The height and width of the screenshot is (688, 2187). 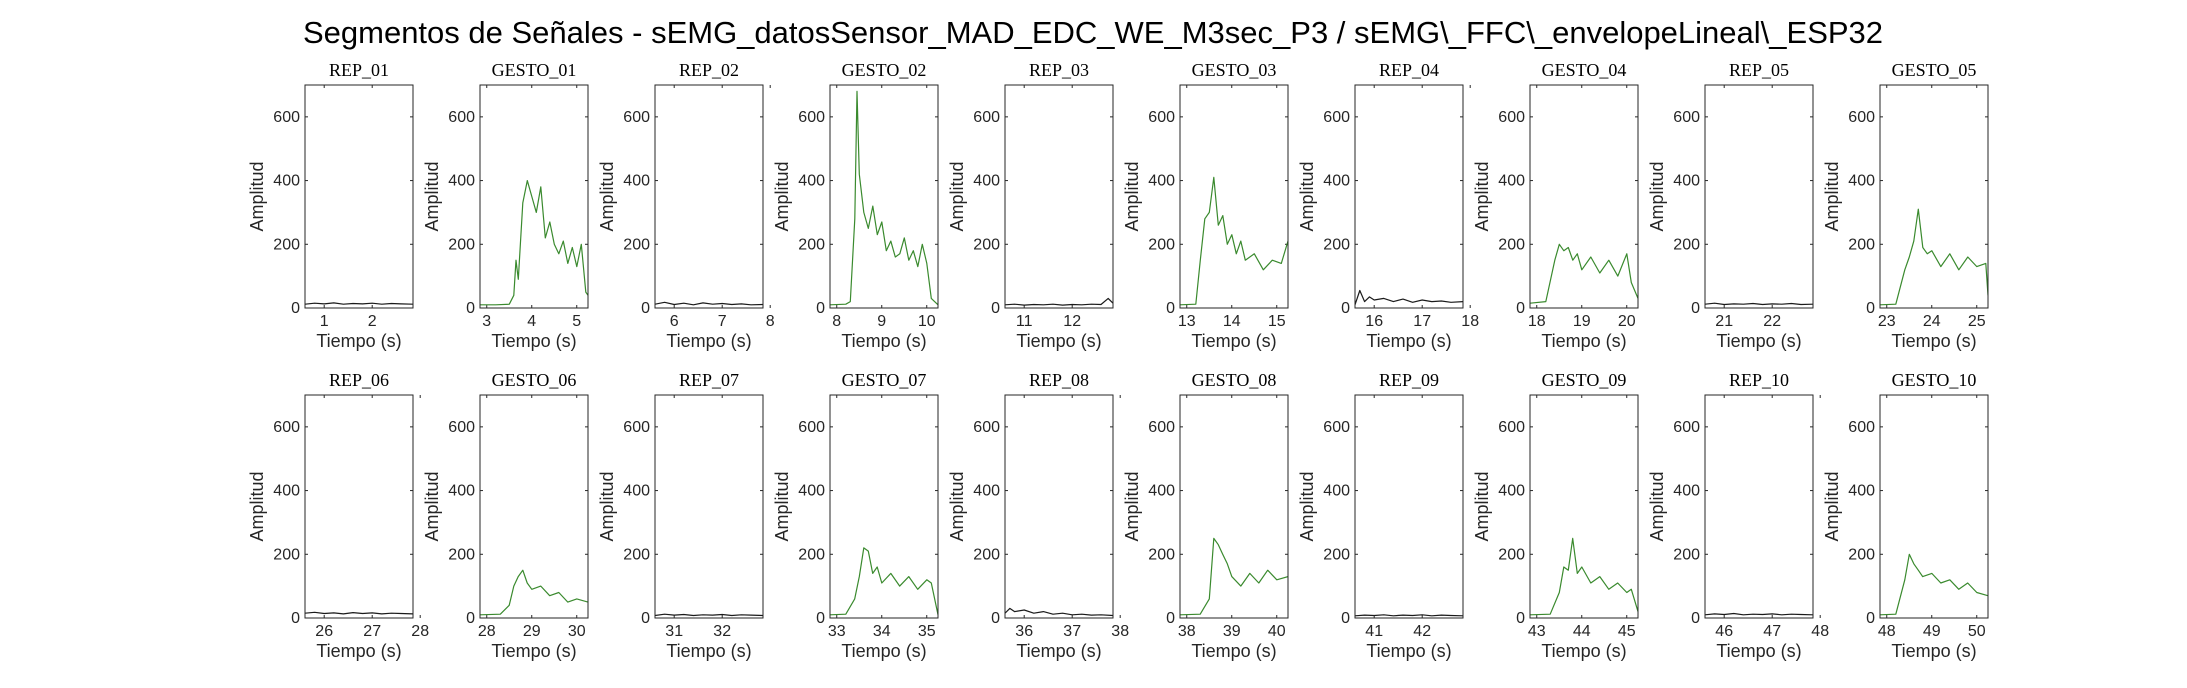 I want to click on subplot-title: GESTO_10, so click(x=1934, y=380).